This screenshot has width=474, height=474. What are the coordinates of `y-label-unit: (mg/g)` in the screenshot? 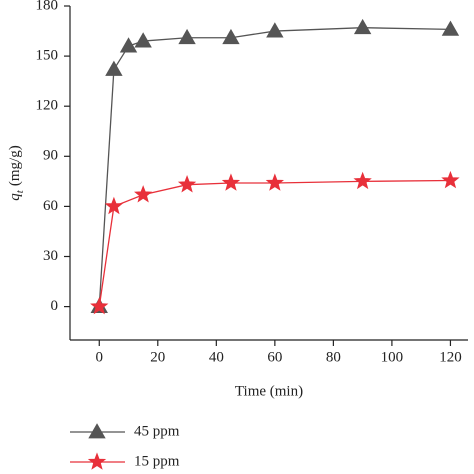 It's located at (15, 165).